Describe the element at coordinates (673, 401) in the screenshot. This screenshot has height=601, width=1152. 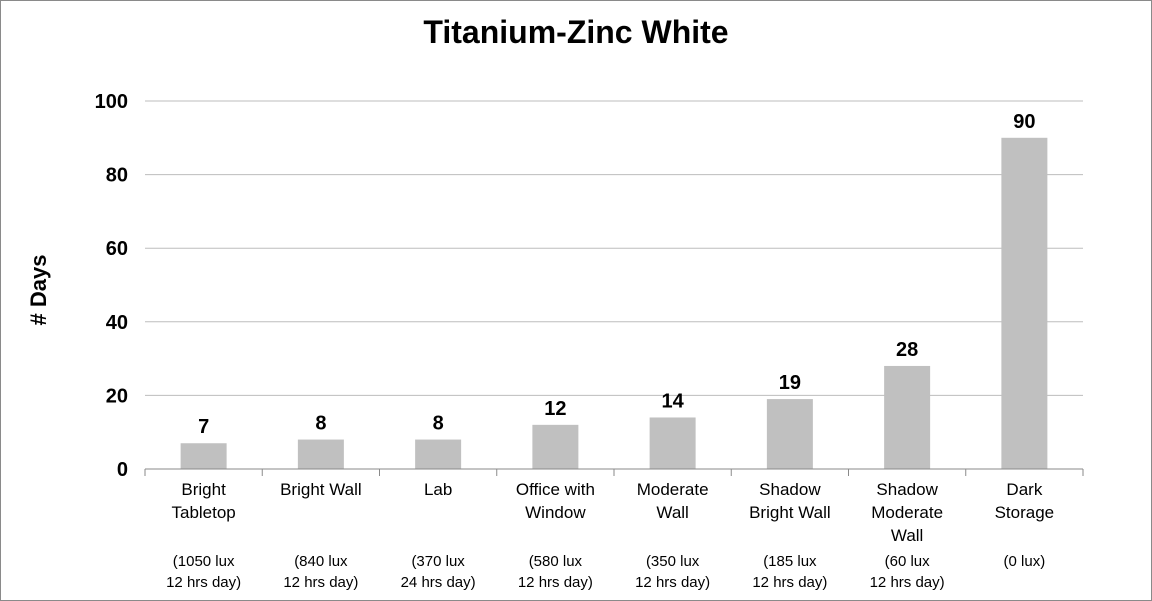
I see `data-label: 14` at that location.